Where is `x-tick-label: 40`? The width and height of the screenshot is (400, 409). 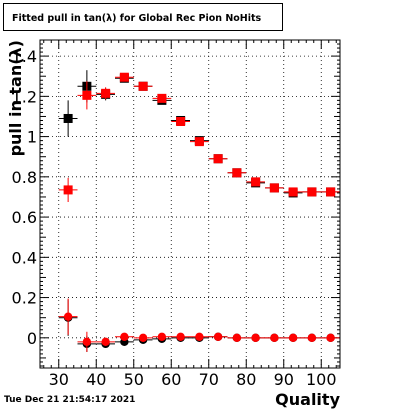 x-tick-label: 40 is located at coordinates (96, 379).